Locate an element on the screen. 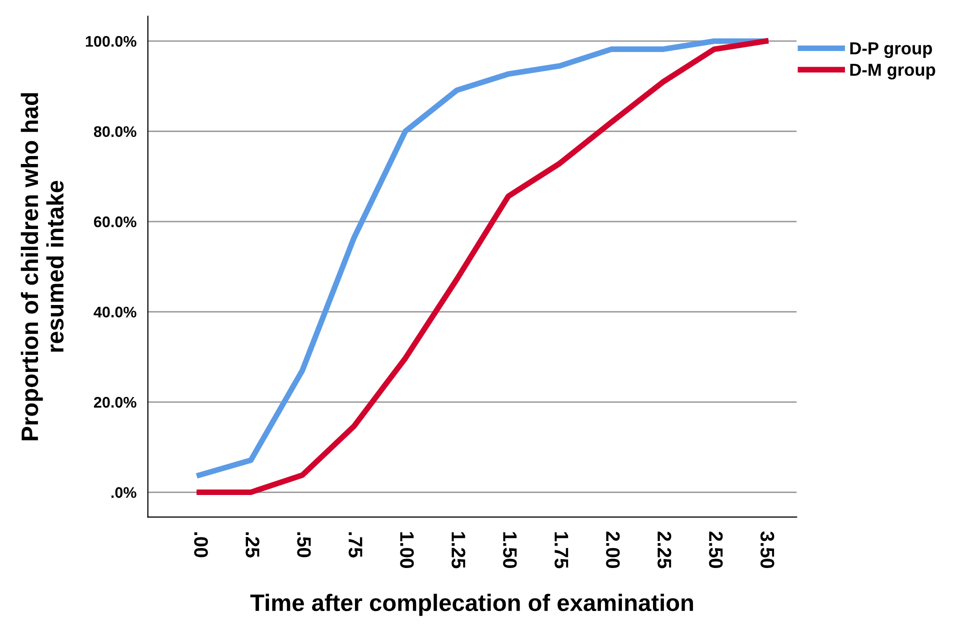 Image resolution: width=954 pixels, height=626 pixels. x-tick-label: .25 is located at coordinates (253, 545).